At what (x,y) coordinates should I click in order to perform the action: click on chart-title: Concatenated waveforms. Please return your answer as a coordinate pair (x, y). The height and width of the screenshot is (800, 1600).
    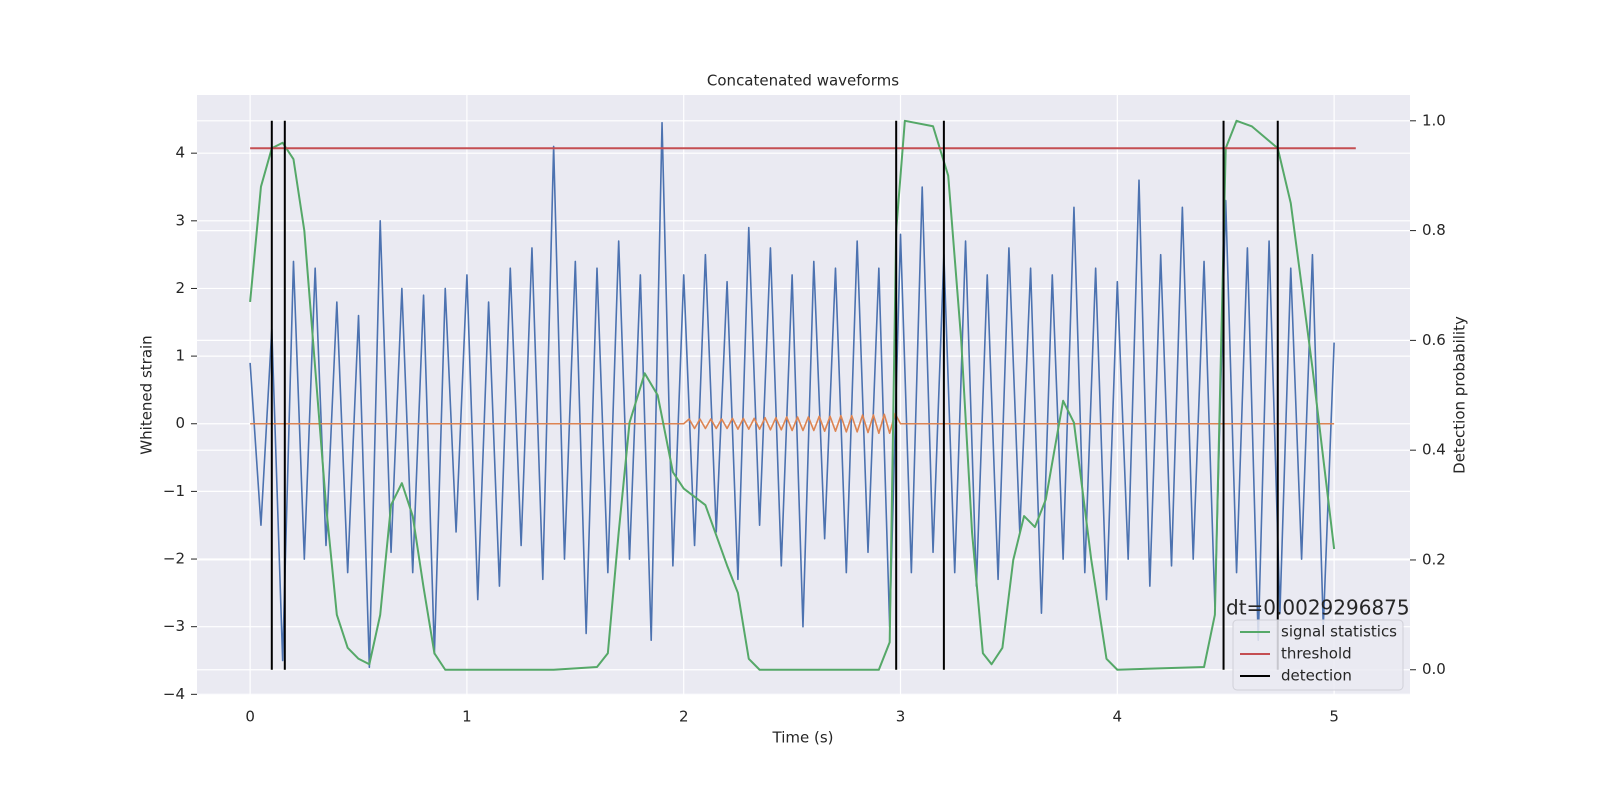
    Looking at the image, I should click on (803, 81).